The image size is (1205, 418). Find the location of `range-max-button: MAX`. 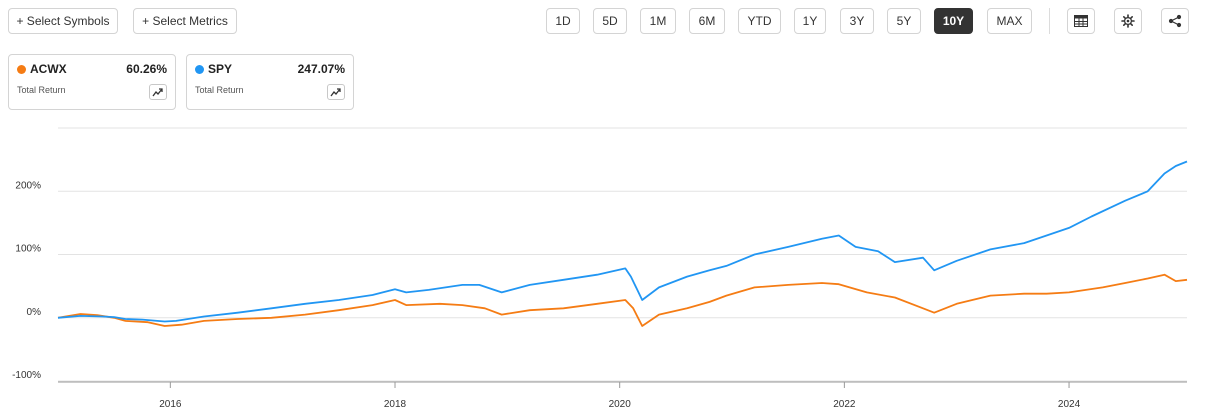

range-max-button: MAX is located at coordinates (1009, 21).